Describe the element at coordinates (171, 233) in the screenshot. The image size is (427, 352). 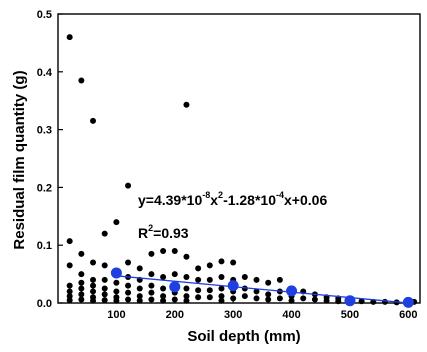
I see `r-squared-value: =0.93` at that location.